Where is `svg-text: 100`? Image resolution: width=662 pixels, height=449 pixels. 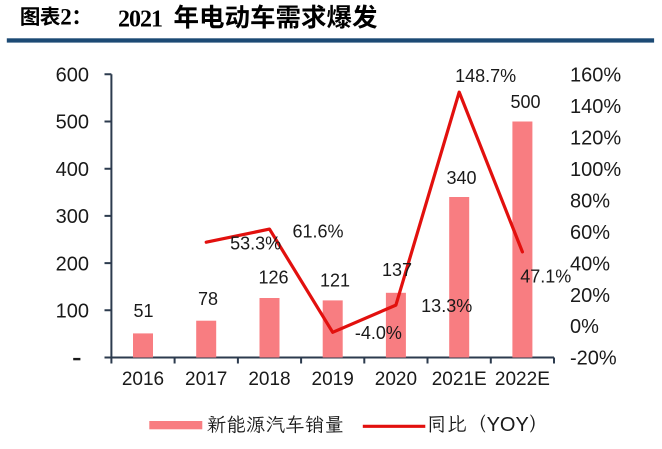
svg-text: 100 is located at coordinates (72, 312).